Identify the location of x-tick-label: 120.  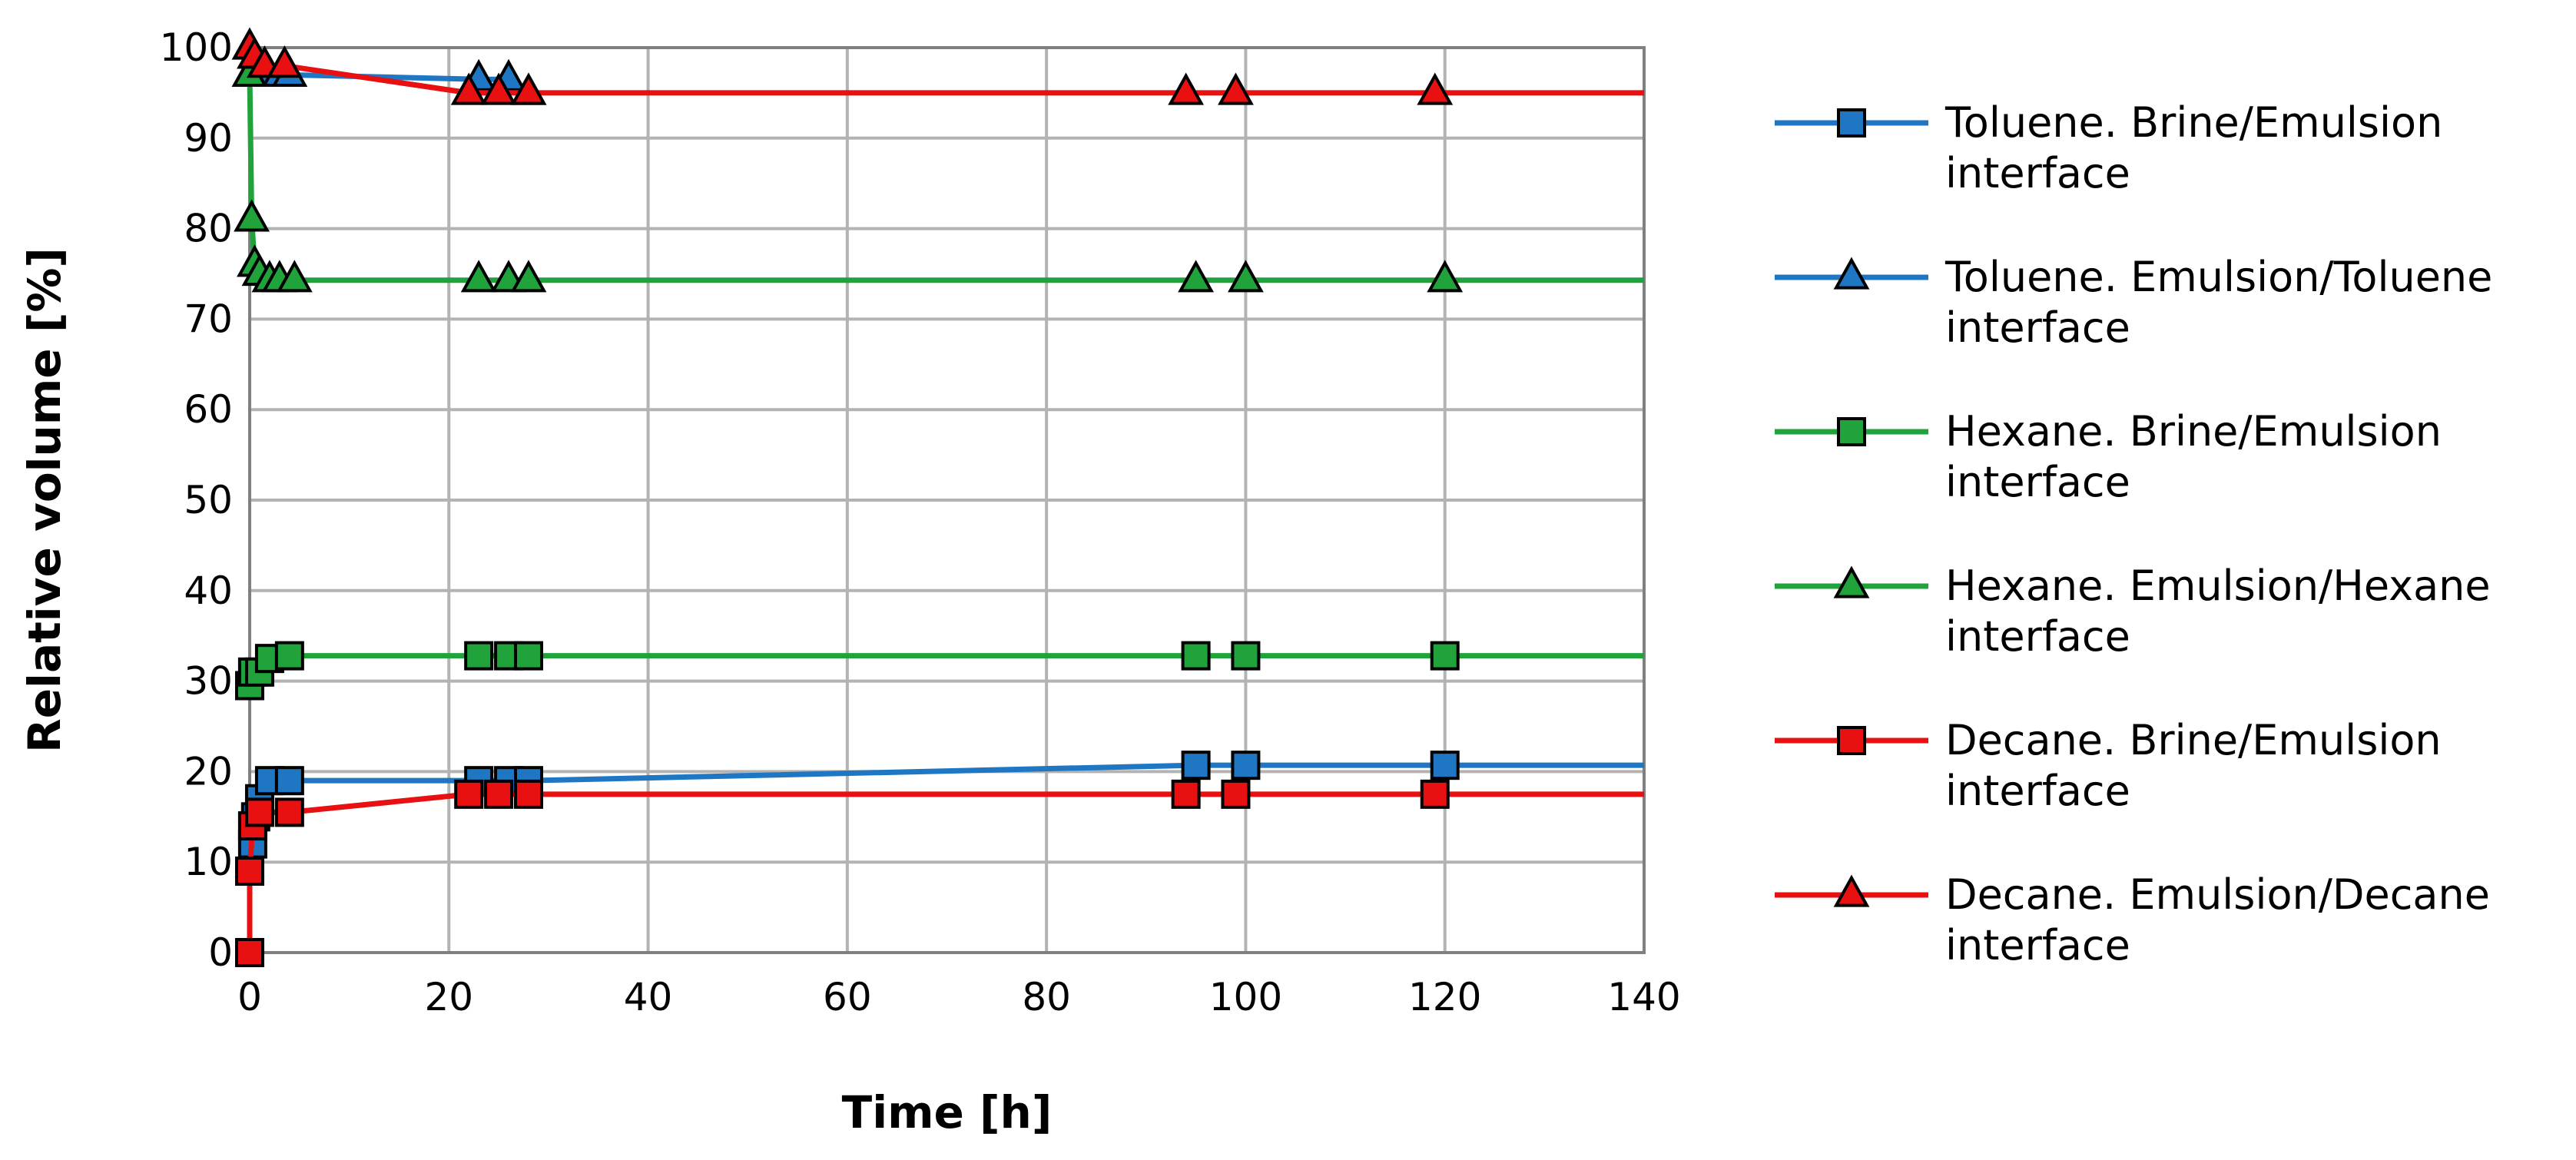
(1444, 997).